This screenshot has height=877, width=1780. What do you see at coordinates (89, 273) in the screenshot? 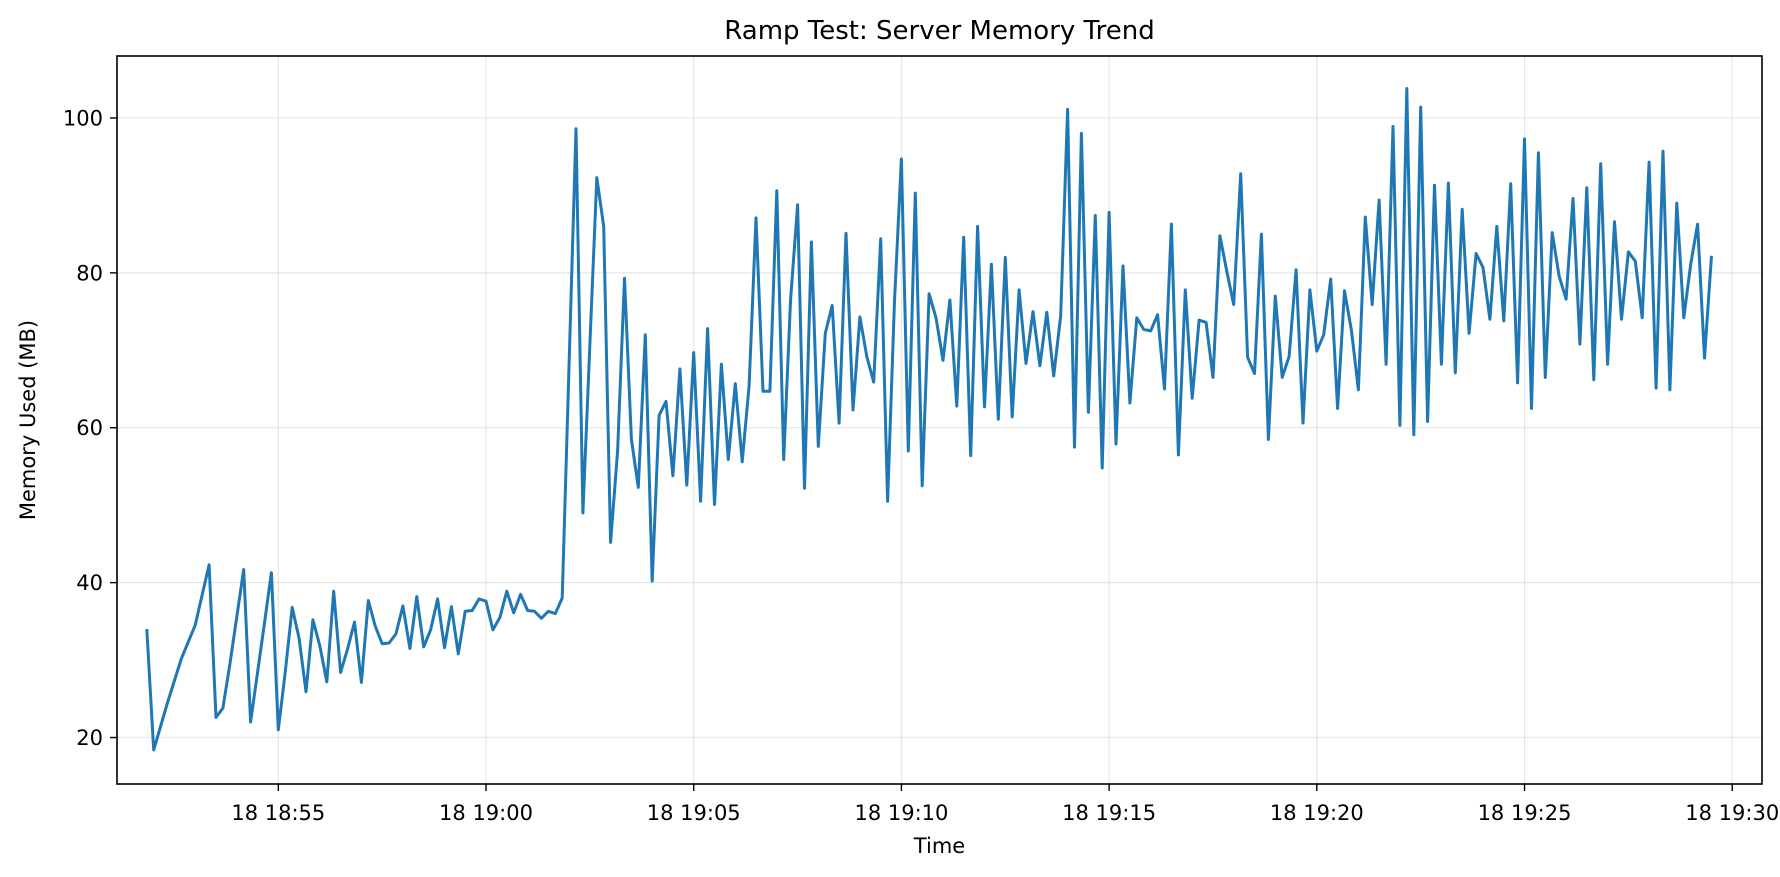
I see `y-tick-label: 80` at bounding box center [89, 273].